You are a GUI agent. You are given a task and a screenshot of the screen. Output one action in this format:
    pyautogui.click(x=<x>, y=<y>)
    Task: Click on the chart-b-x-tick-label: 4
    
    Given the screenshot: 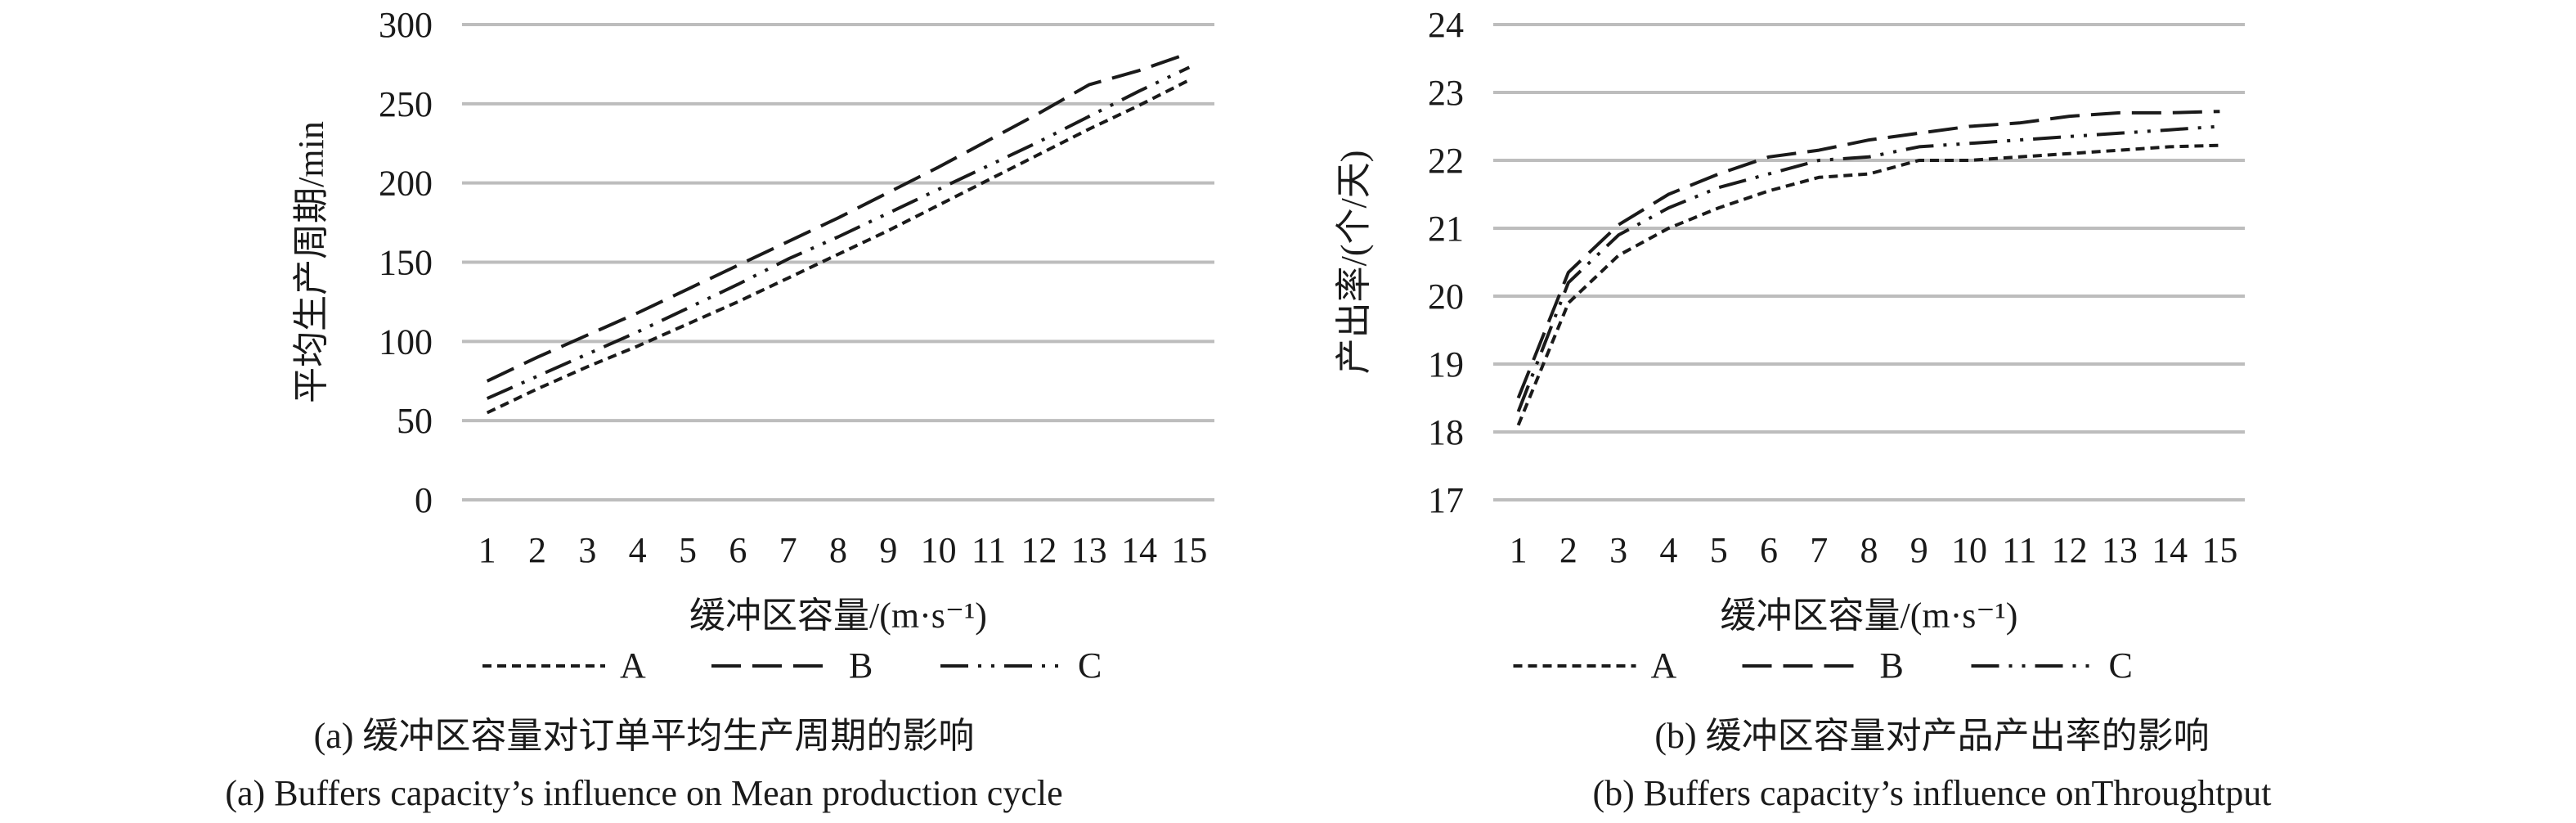 What is the action you would take?
    pyautogui.click(x=1668, y=550)
    